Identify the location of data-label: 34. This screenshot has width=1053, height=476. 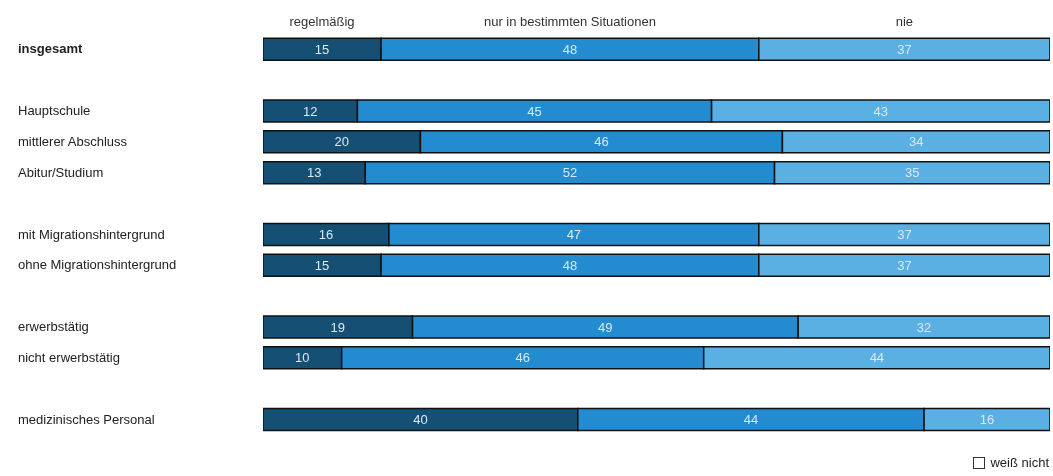
(916, 142).